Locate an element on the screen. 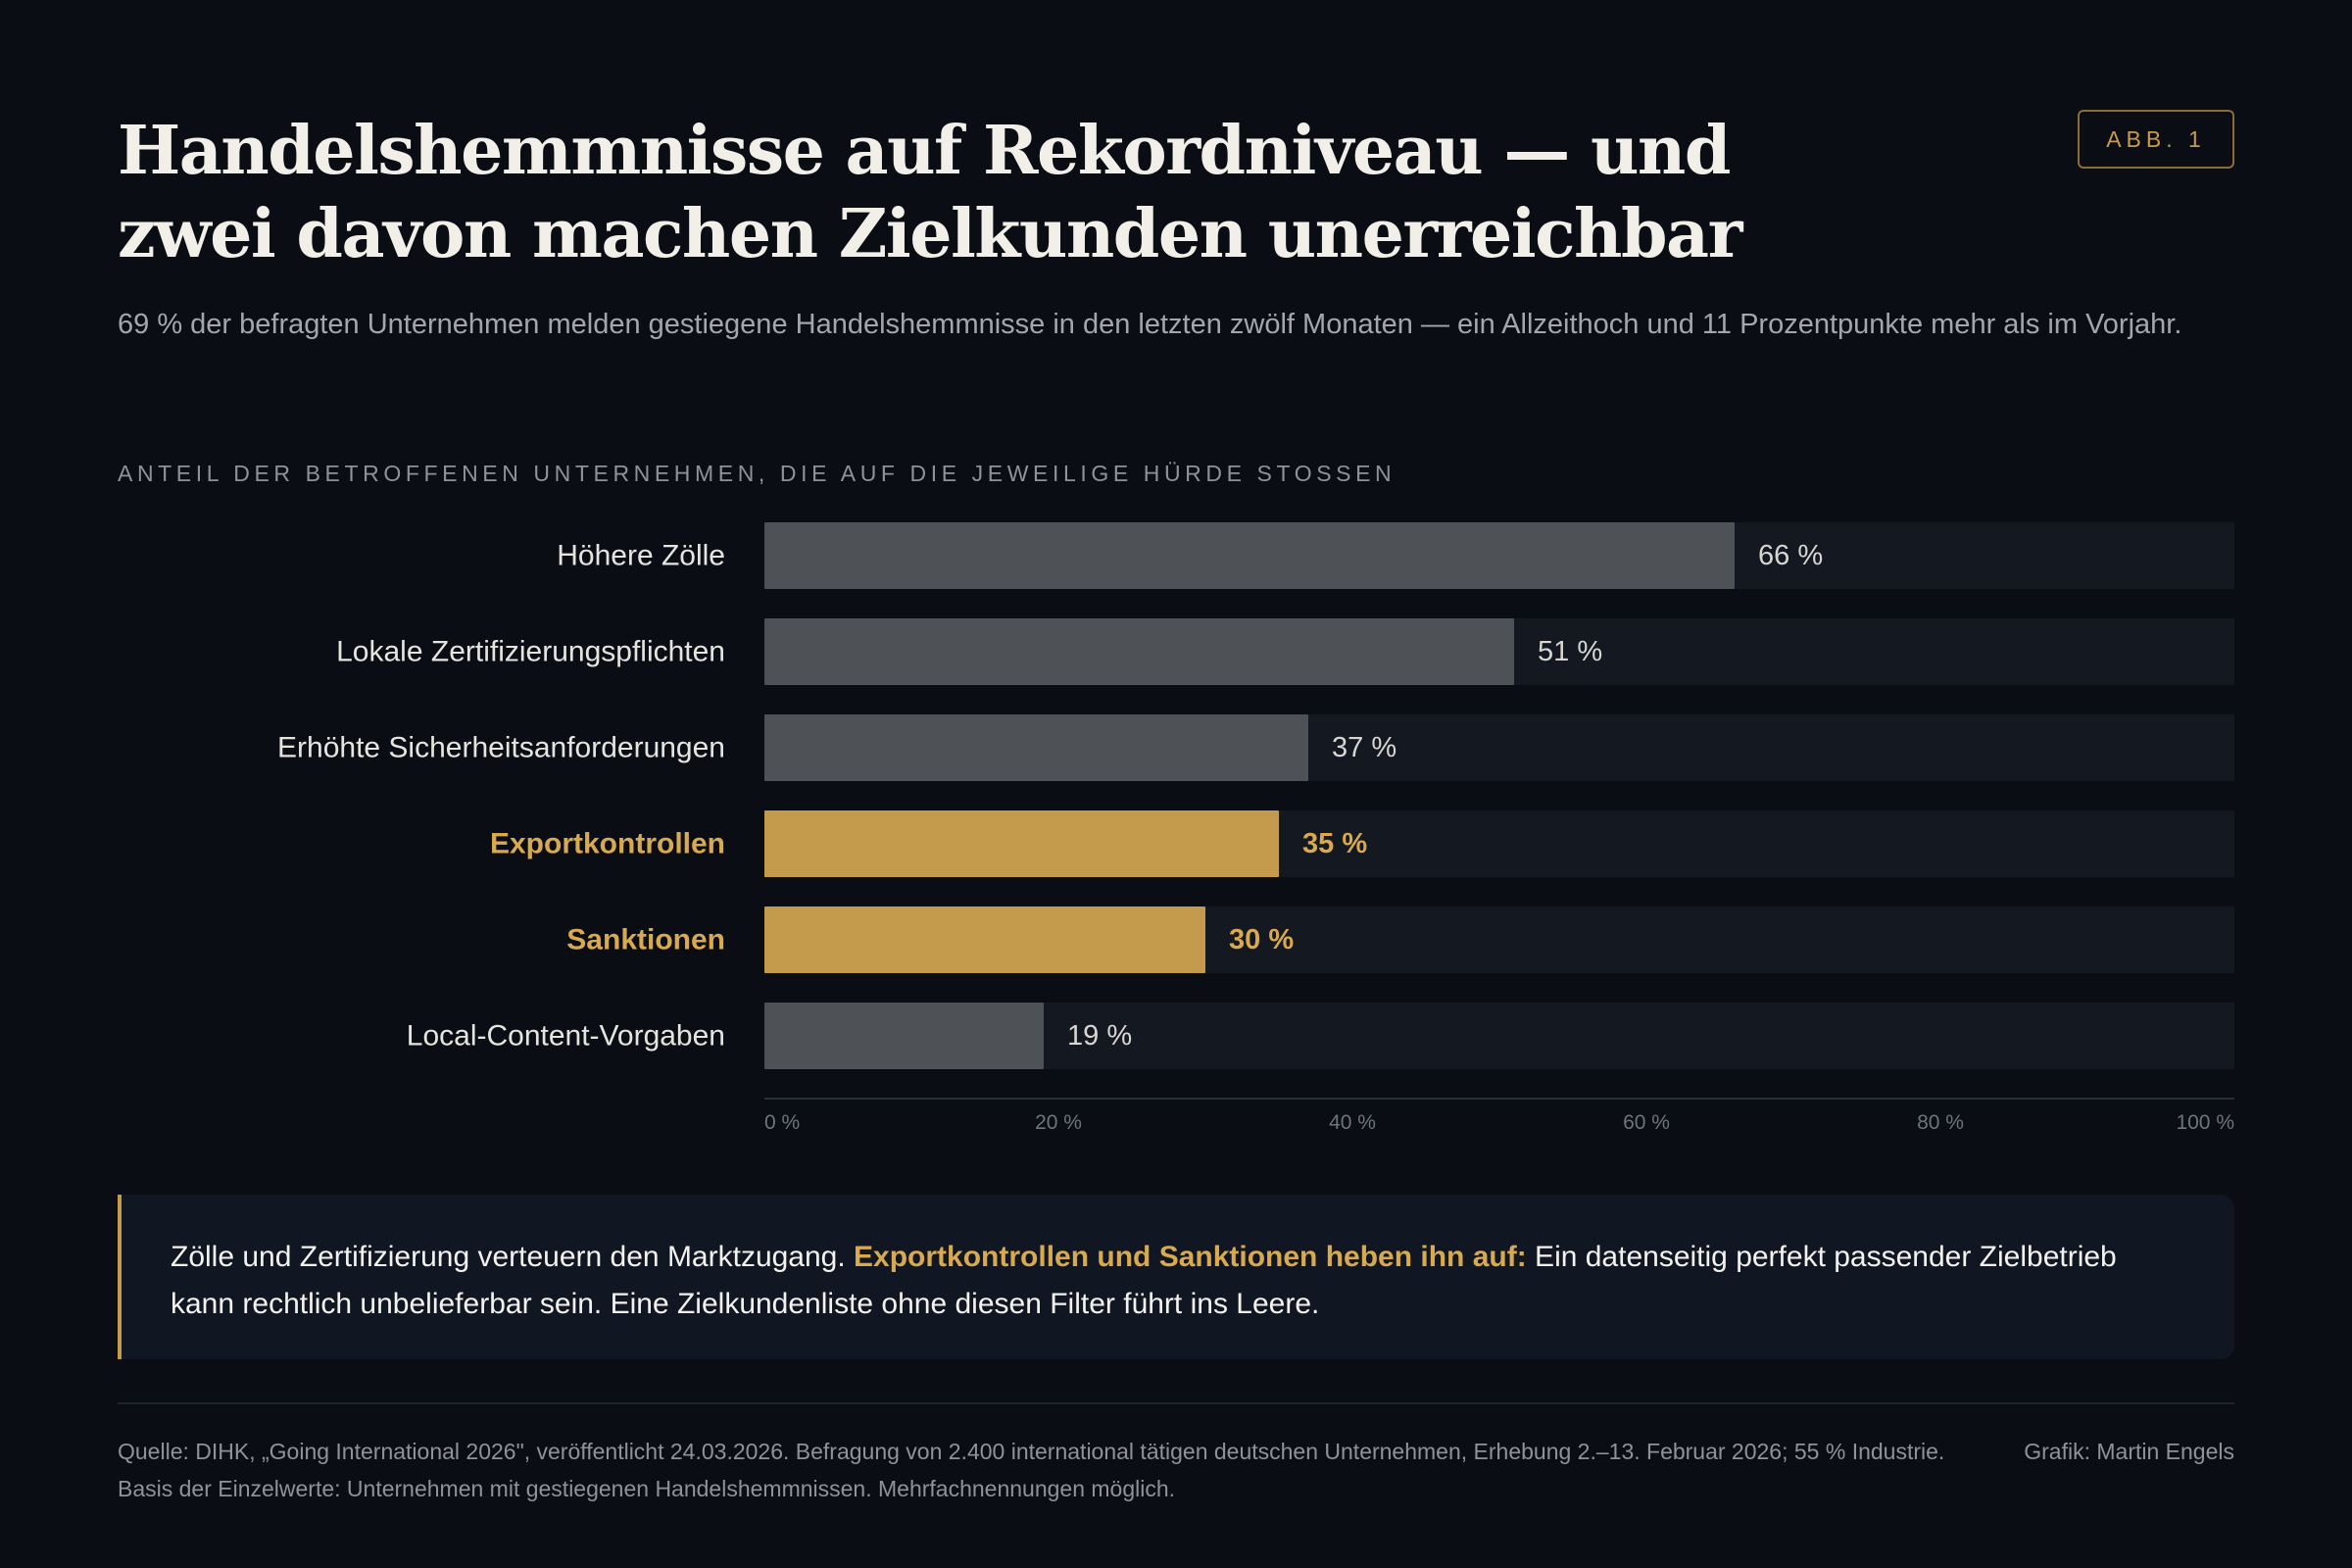  value-label: 35 % is located at coordinates (1334, 843).